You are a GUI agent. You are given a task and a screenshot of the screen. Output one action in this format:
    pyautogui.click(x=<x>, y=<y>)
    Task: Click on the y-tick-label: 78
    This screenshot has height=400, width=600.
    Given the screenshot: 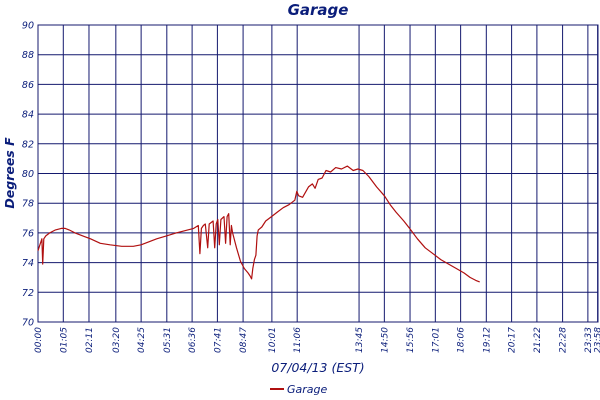 What is the action you would take?
    pyautogui.click(x=28, y=204)
    